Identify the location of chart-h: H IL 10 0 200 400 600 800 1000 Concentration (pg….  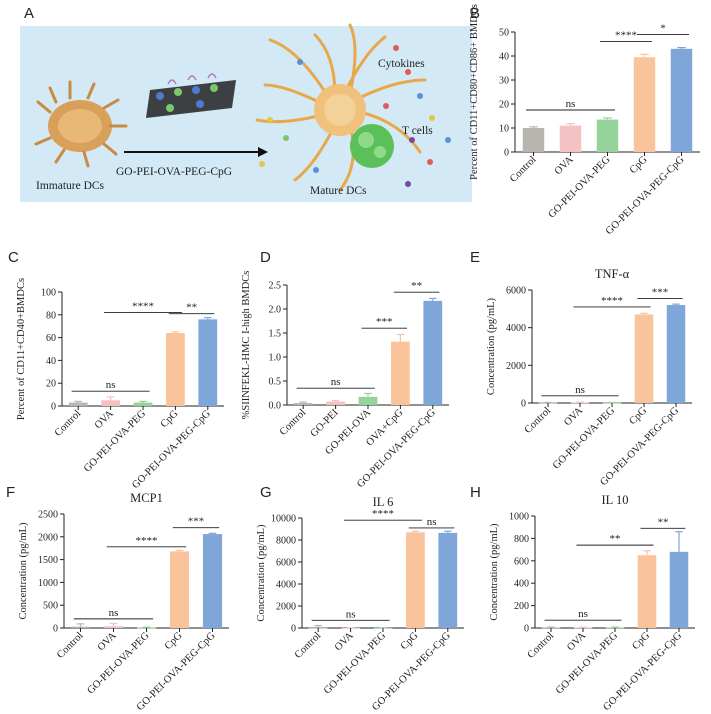
(582, 598).